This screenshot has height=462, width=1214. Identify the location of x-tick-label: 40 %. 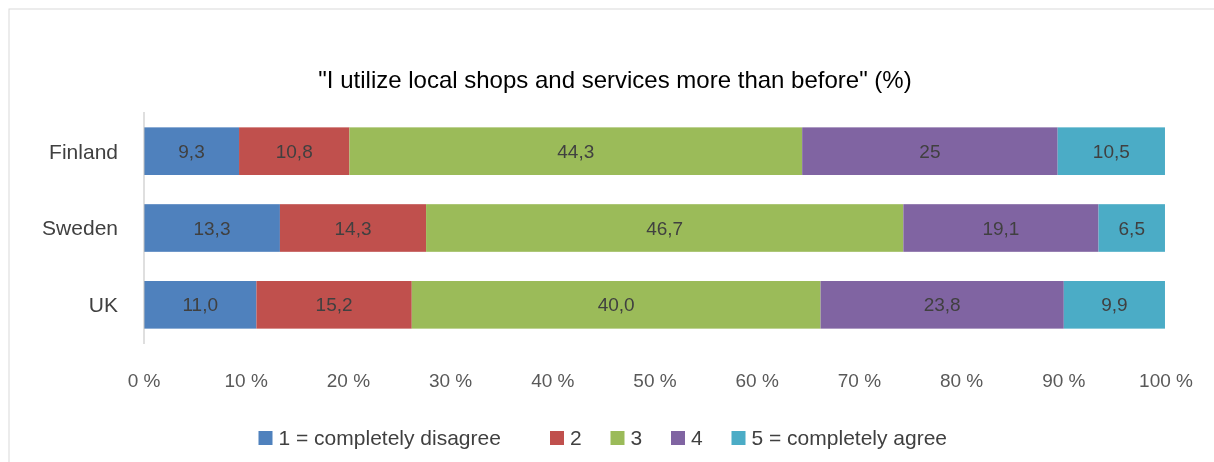
(553, 380).